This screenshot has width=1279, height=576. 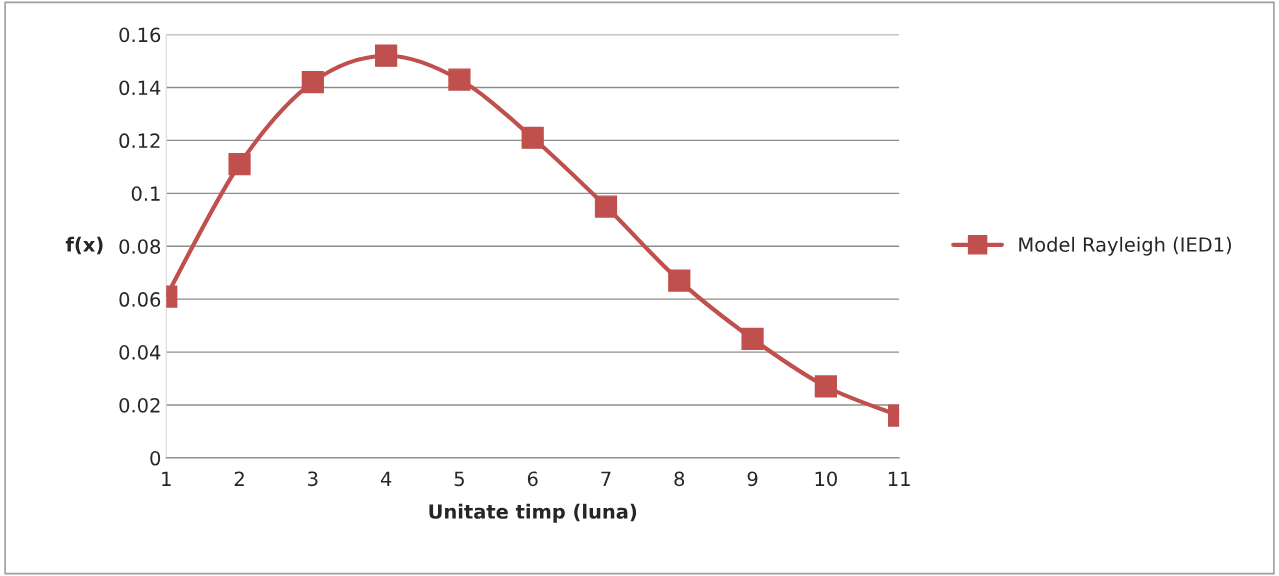 I want to click on x-tick-label: 1, so click(x=166, y=478).